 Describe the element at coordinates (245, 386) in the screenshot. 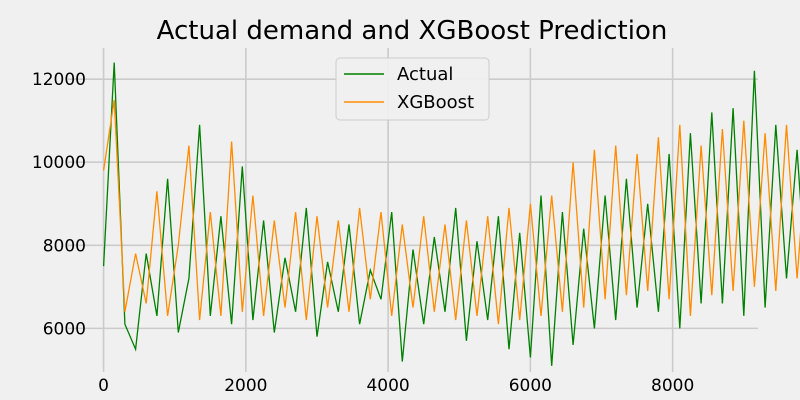

I see `x-tick-label: 2000` at that location.